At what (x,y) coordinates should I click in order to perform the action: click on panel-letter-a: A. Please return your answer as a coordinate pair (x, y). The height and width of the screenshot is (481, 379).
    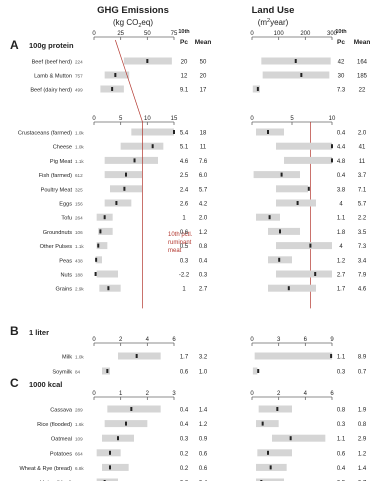
    Looking at the image, I should click on (14, 45).